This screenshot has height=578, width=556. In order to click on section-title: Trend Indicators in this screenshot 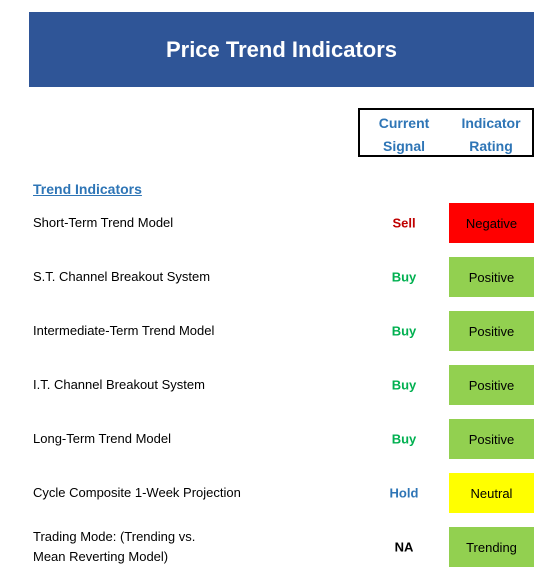, I will do `click(87, 189)`.